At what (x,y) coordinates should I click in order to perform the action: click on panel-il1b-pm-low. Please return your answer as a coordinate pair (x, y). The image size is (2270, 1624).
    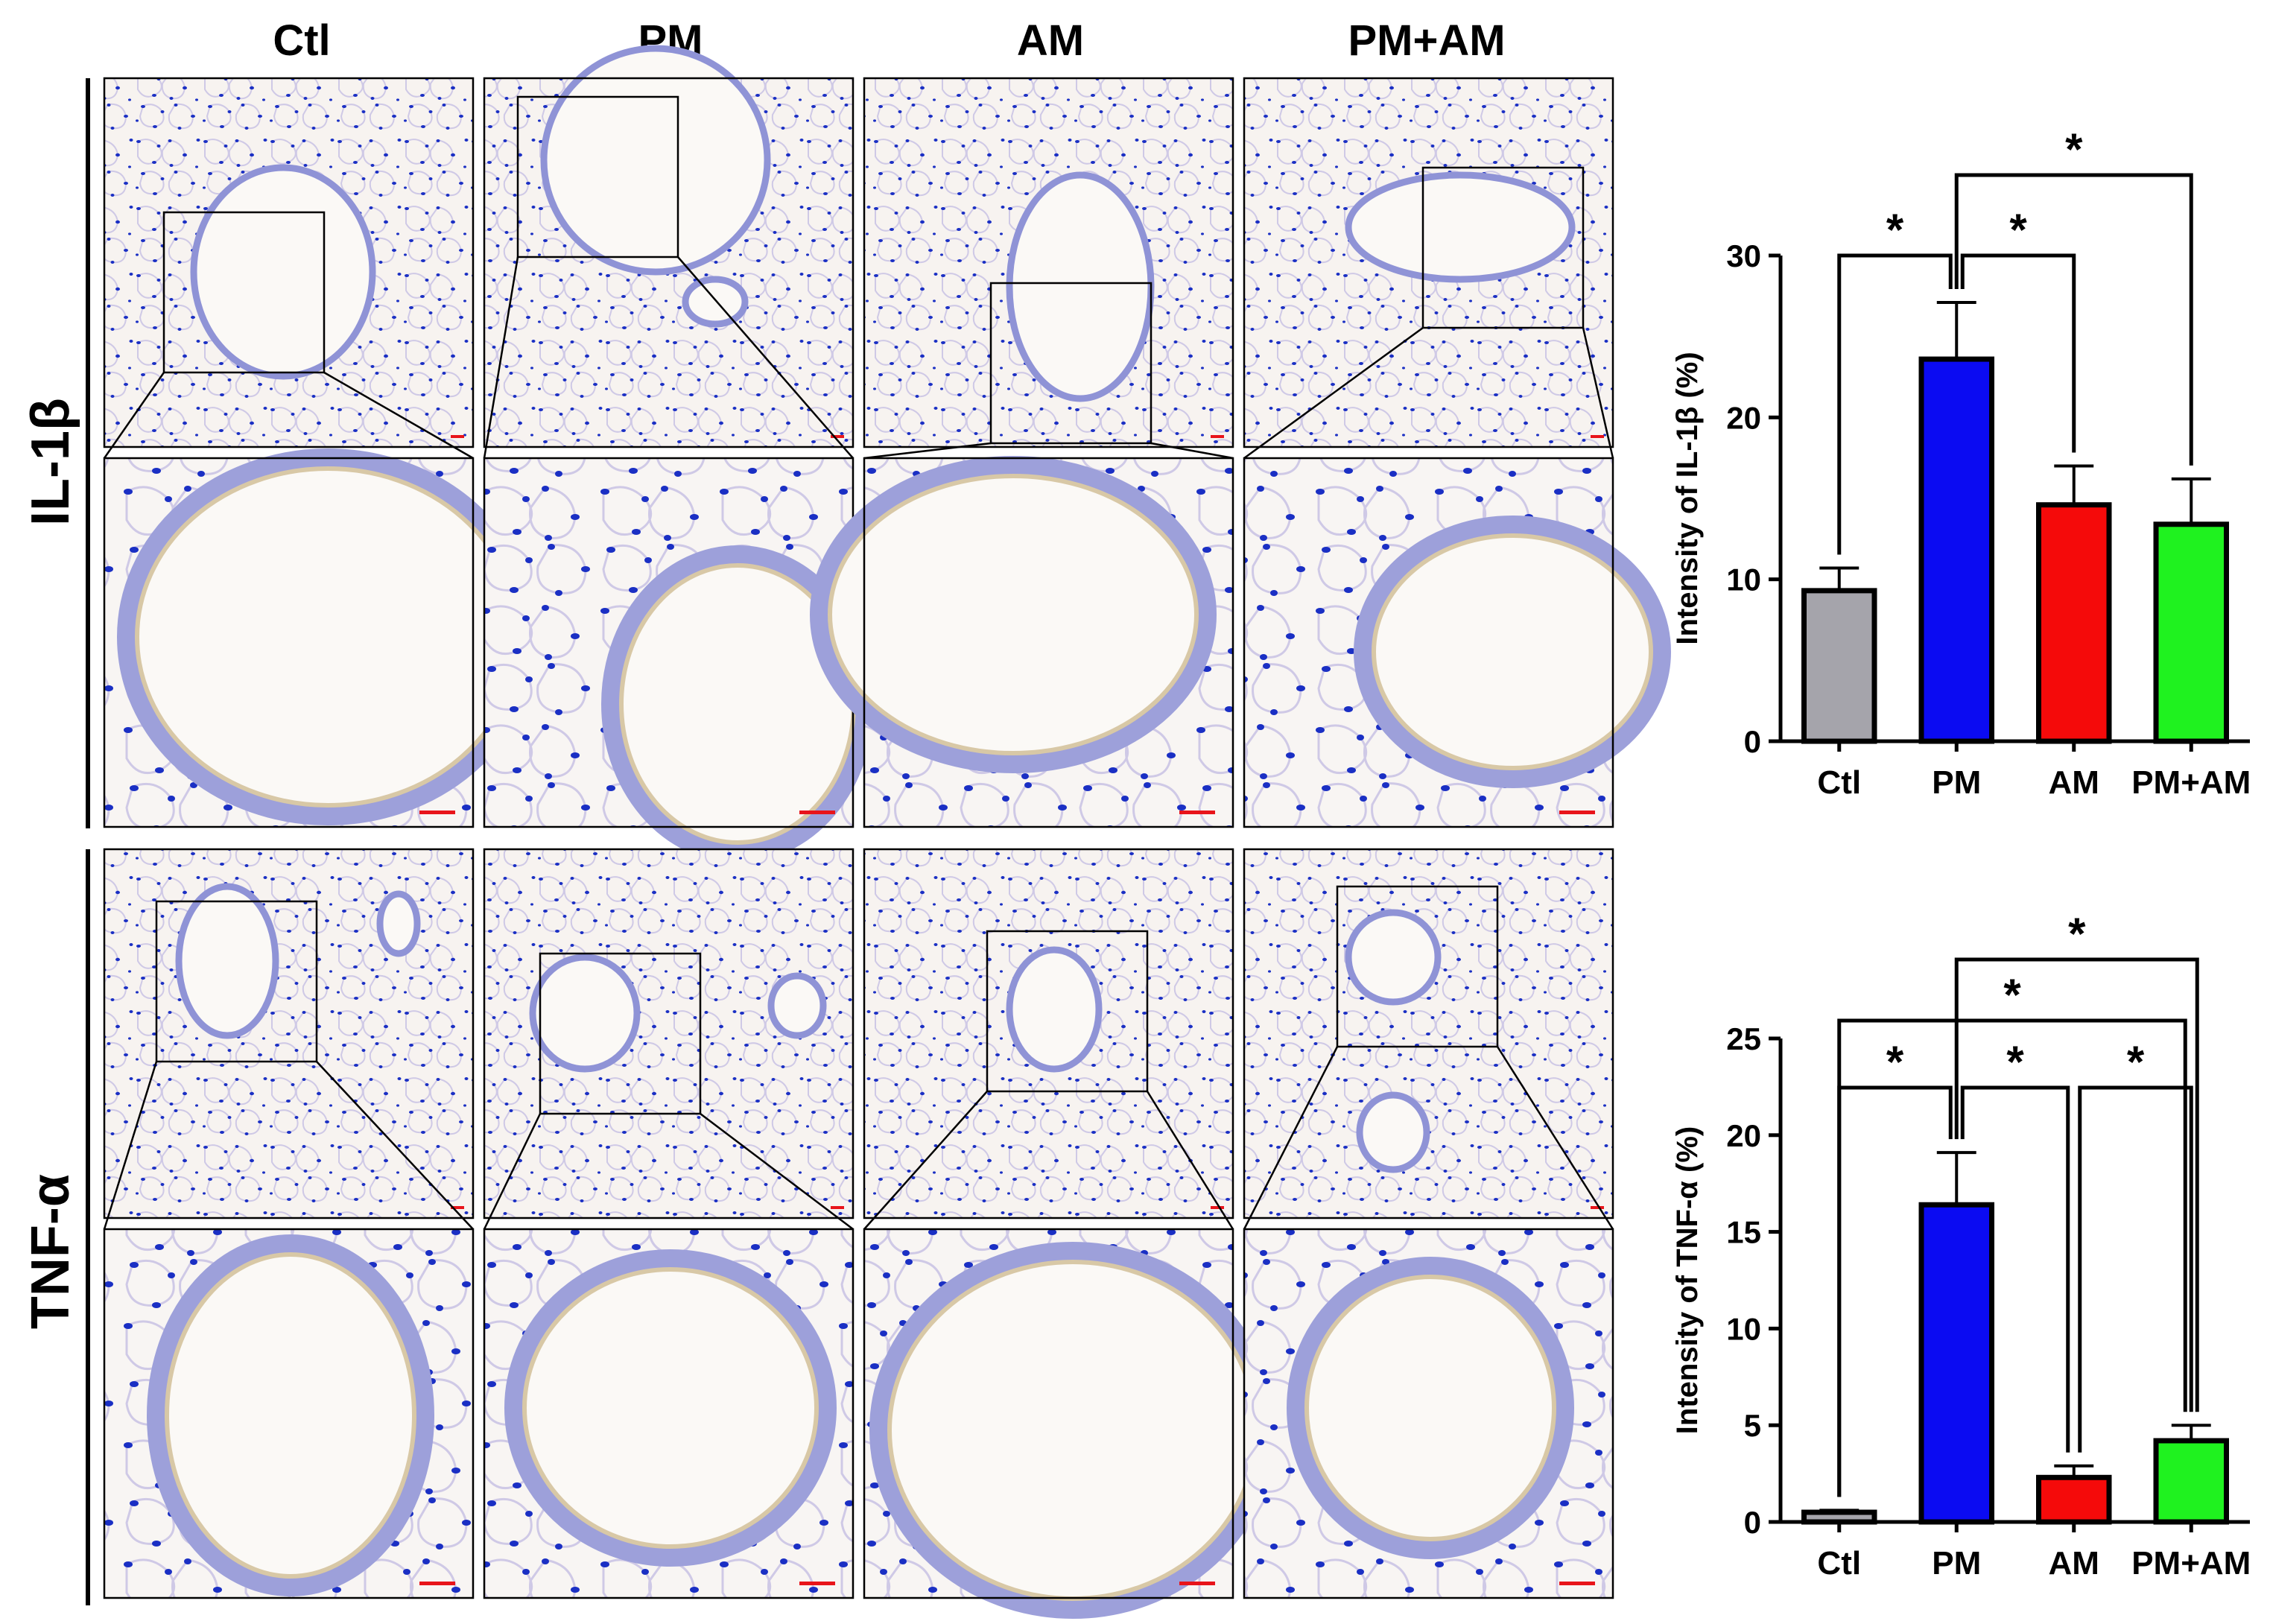
    Looking at the image, I should click on (669, 246).